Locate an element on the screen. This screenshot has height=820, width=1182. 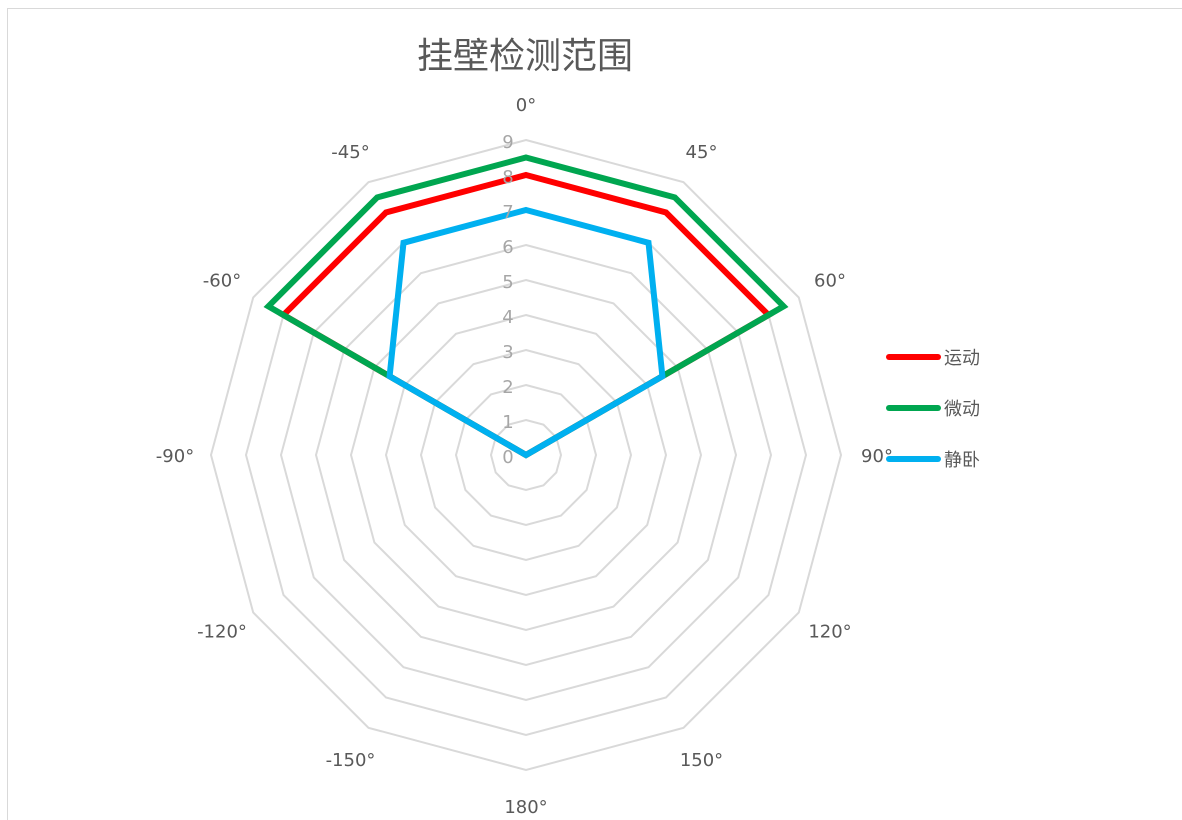
radial-tick-label: 5 is located at coordinates (507, 282).